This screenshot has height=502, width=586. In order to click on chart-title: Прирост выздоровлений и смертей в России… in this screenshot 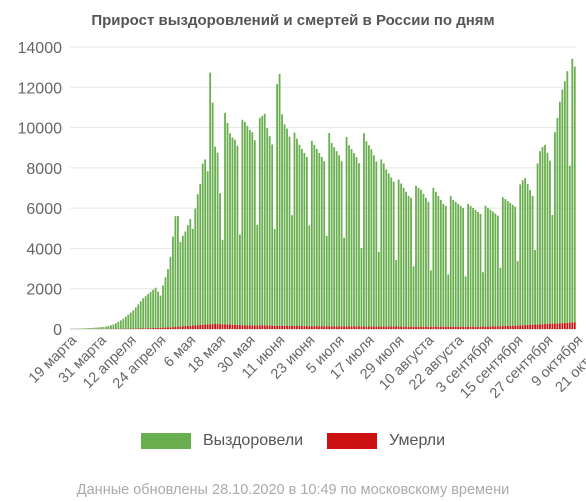, I will do `click(293, 20)`.